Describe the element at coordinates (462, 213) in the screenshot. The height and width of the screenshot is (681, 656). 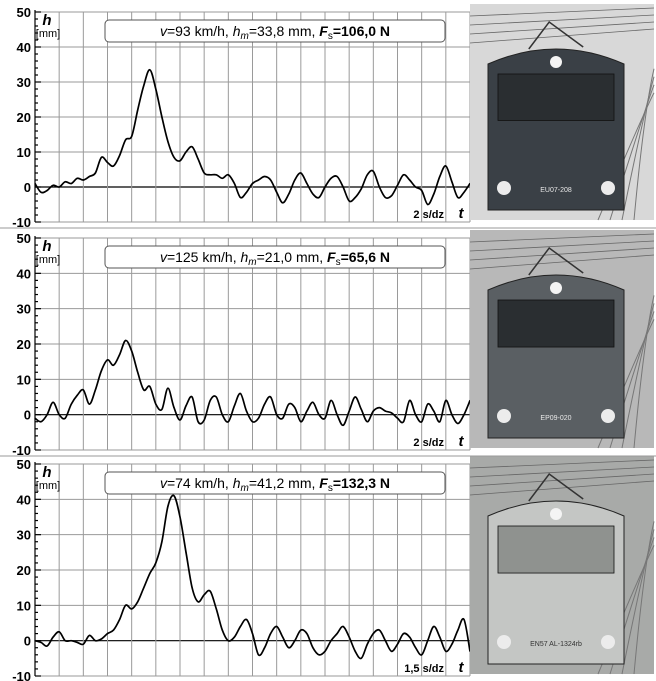
I see `x-axis-label: t` at that location.